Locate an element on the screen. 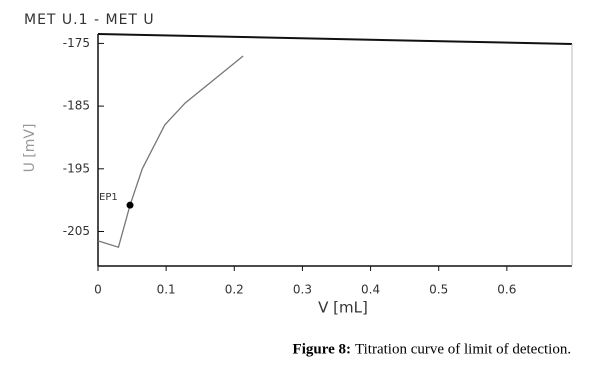  y-tick-label: -185 is located at coordinates (76, 106).